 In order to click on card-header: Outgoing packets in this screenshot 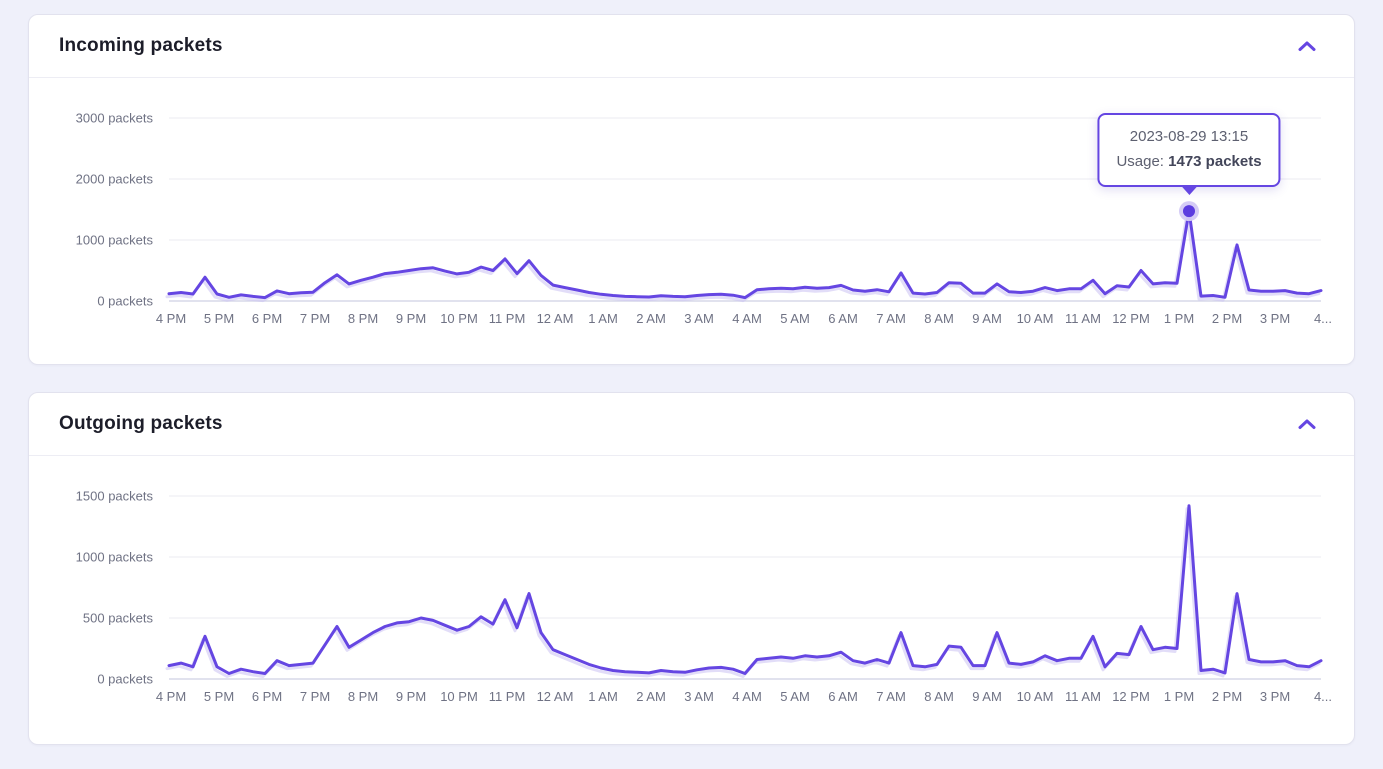, I will do `click(691, 424)`.